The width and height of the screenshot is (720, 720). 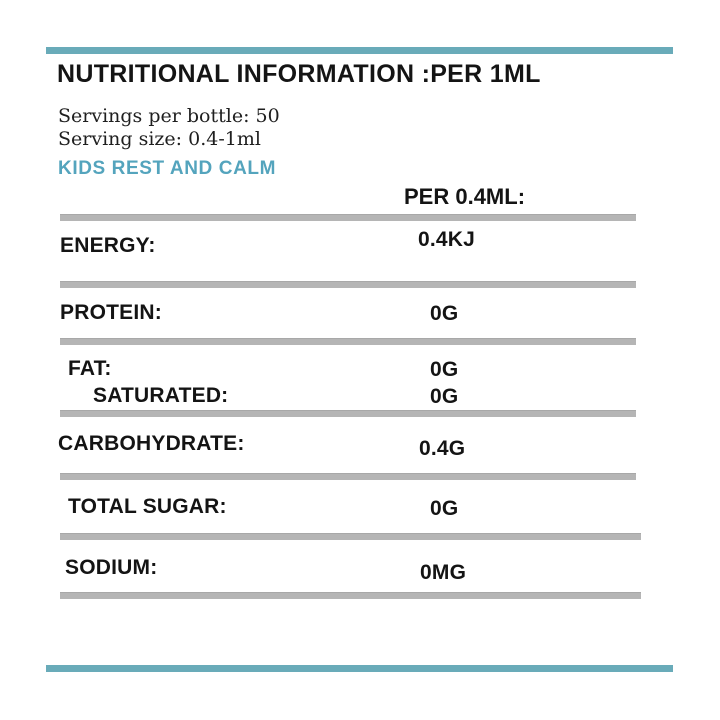 What do you see at coordinates (111, 312) in the screenshot?
I see `row-label-protein: PROTEIN:` at bounding box center [111, 312].